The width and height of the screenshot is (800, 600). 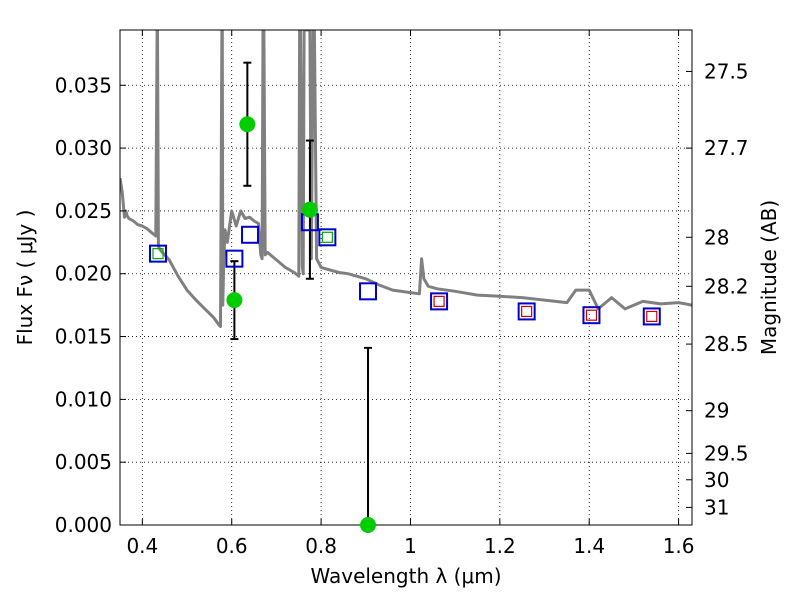 What do you see at coordinates (589, 546) in the screenshot?
I see `x-tick-label: 1.4` at bounding box center [589, 546].